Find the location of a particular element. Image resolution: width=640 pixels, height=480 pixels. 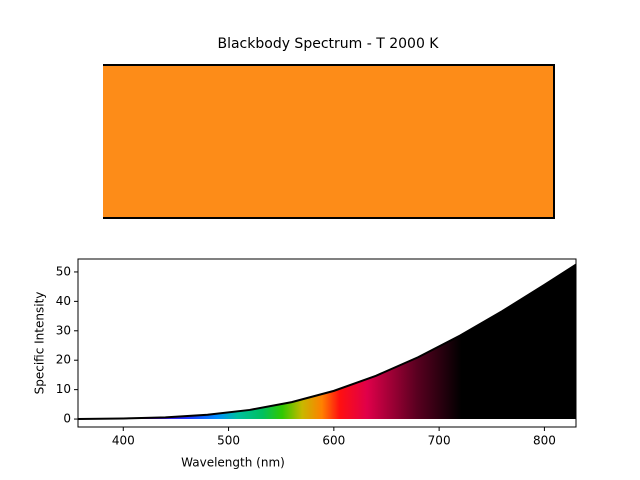

y-tick-label: 50 is located at coordinates (63, 271).